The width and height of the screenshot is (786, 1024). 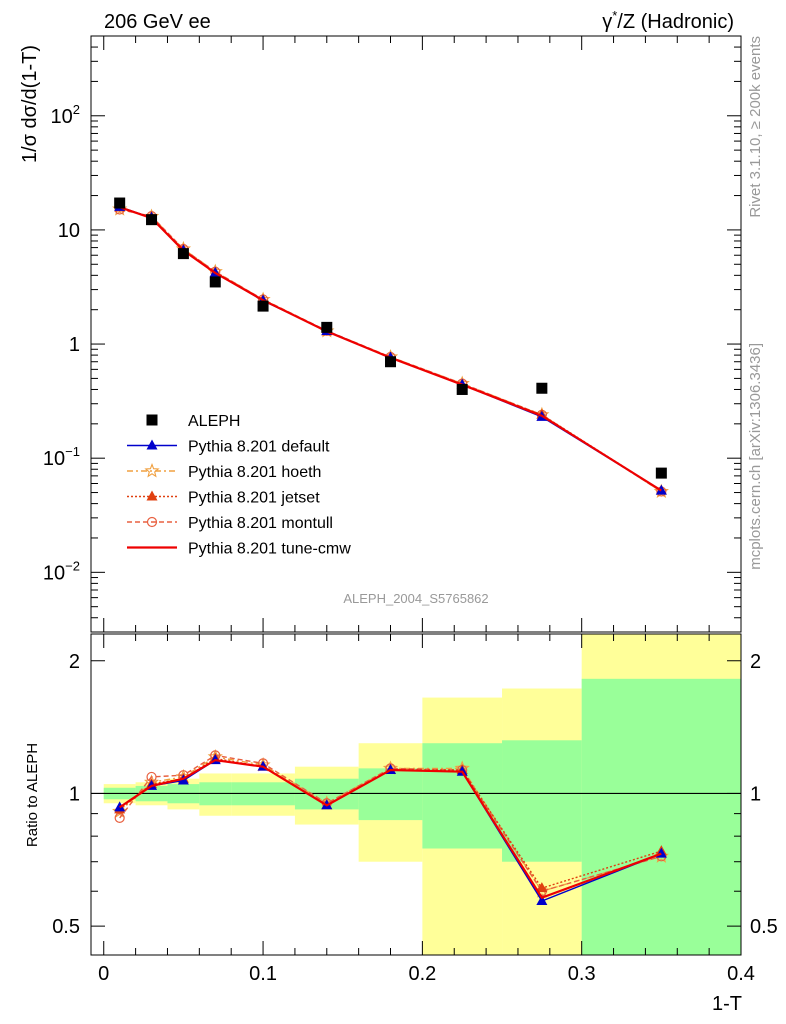 I want to click on legend-label-hoeth: Pythia 8.201 hoeth, so click(x=254, y=472).